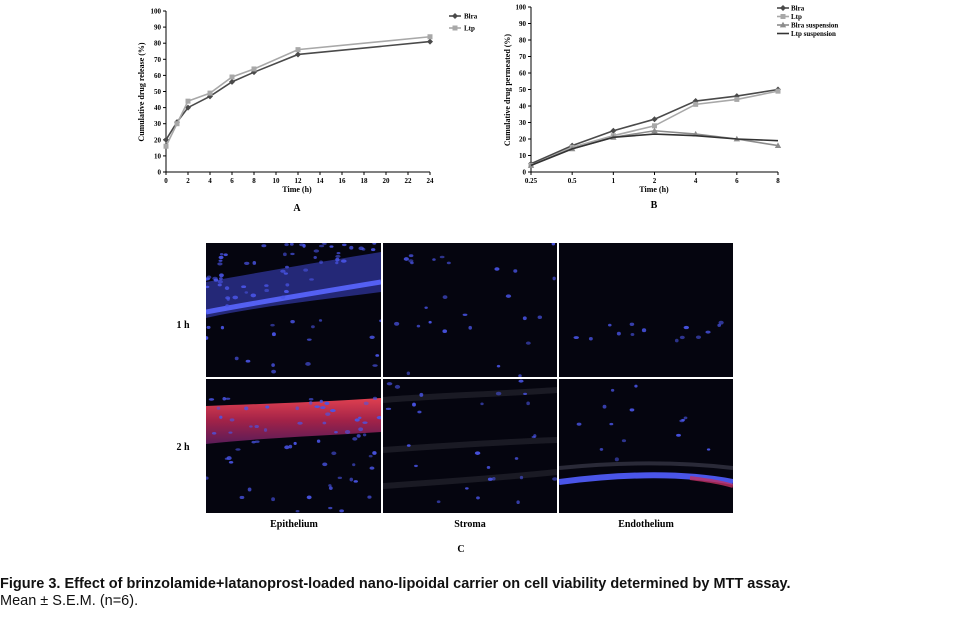 The width and height of the screenshot is (974, 632). What do you see at coordinates (646, 478) in the screenshot?
I see `endothelium-layer-2h` at bounding box center [646, 478].